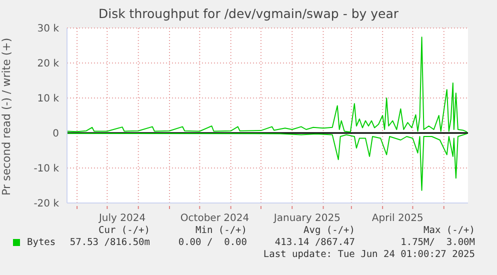 The height and width of the screenshot is (275, 497). Describe the element at coordinates (48, 29) in the screenshot. I see `y-tick-label: 30 k` at that location.